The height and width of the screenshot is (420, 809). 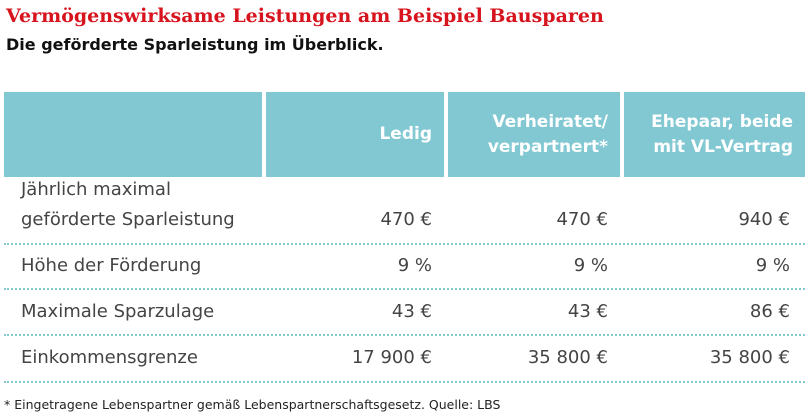 I want to click on row-label: Maximale Sparzulage, so click(x=118, y=311).